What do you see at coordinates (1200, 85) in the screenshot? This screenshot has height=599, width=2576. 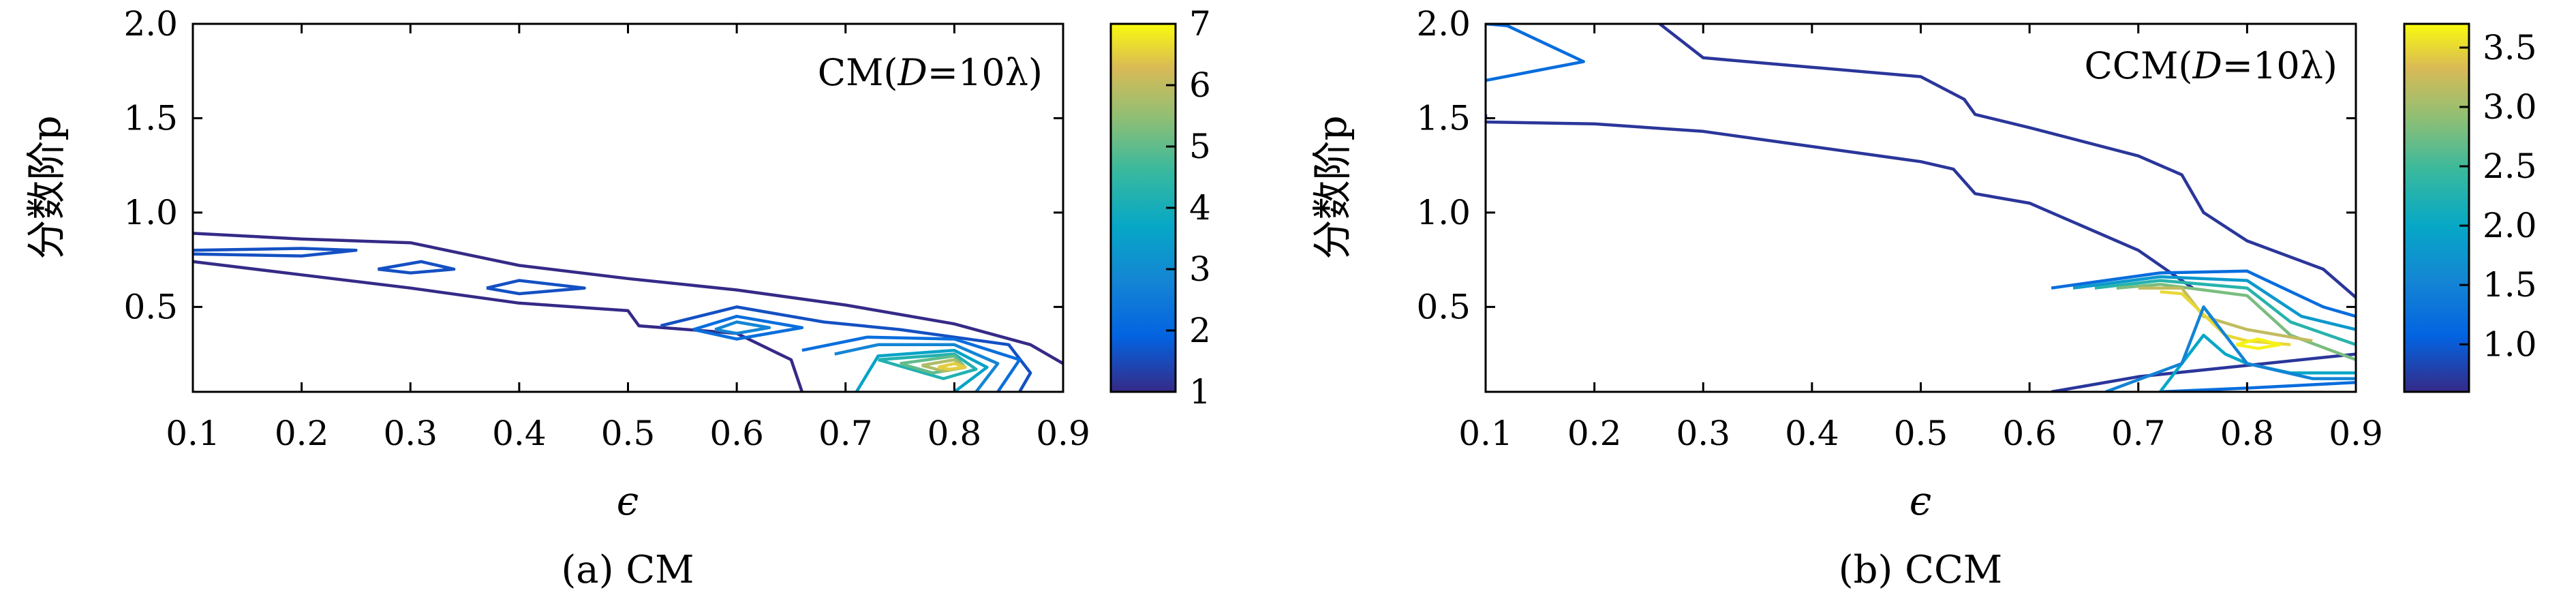 I see `colorbar-tick-label: 6` at bounding box center [1200, 85].